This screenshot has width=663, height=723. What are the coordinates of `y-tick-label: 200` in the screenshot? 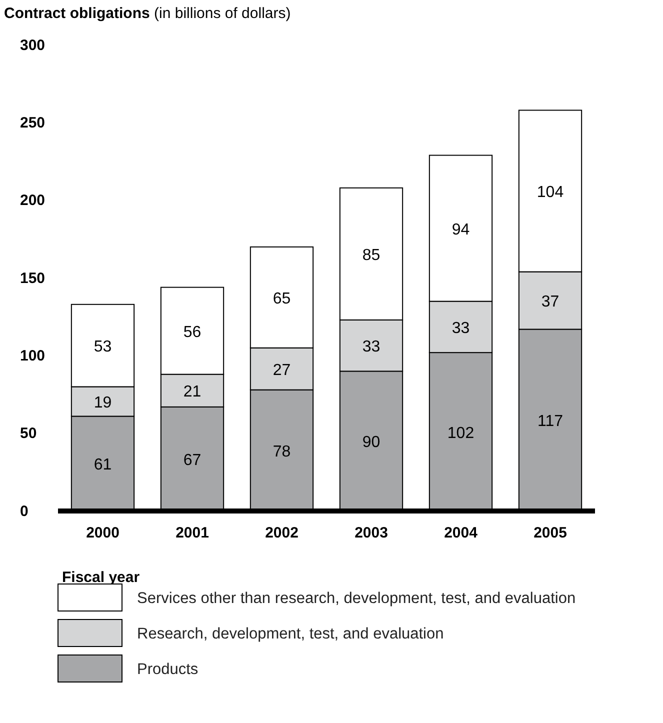 It's located at (33, 201).